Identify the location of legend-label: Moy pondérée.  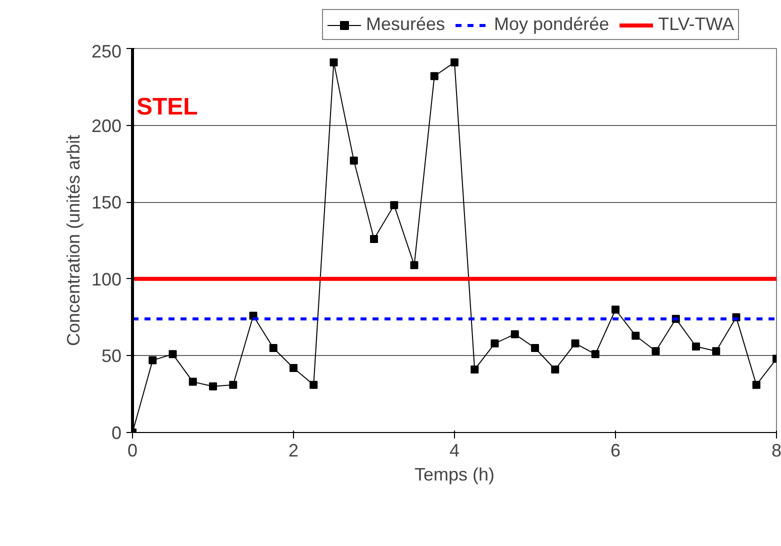
(552, 24).